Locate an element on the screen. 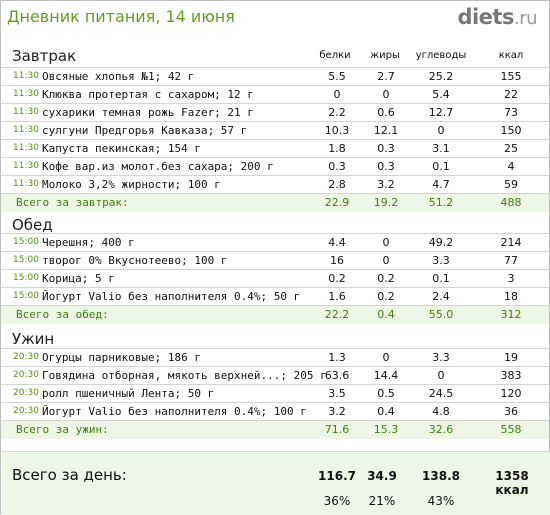 Image resolution: width=550 pixels, height=515 pixels. food-name: сулгуни Предгорья Кавказа; 57 г is located at coordinates (145, 130).